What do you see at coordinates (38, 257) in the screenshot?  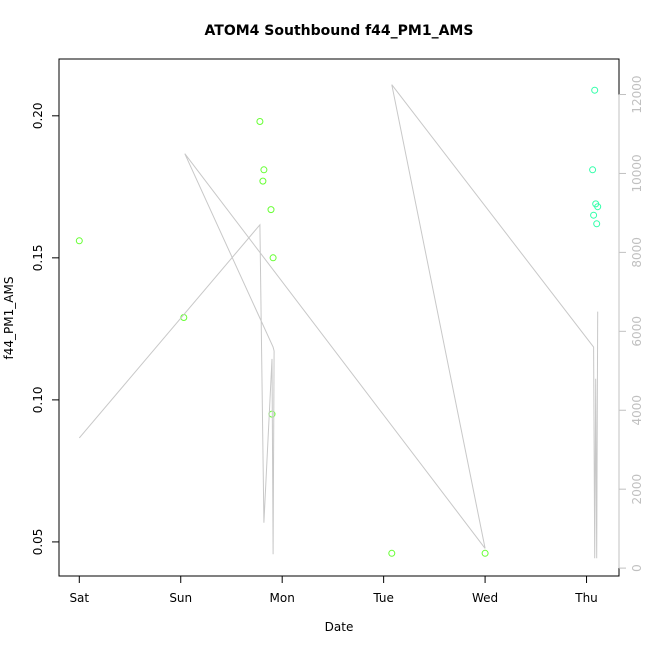 I see `y-tick-label: 0.15` at bounding box center [38, 257].